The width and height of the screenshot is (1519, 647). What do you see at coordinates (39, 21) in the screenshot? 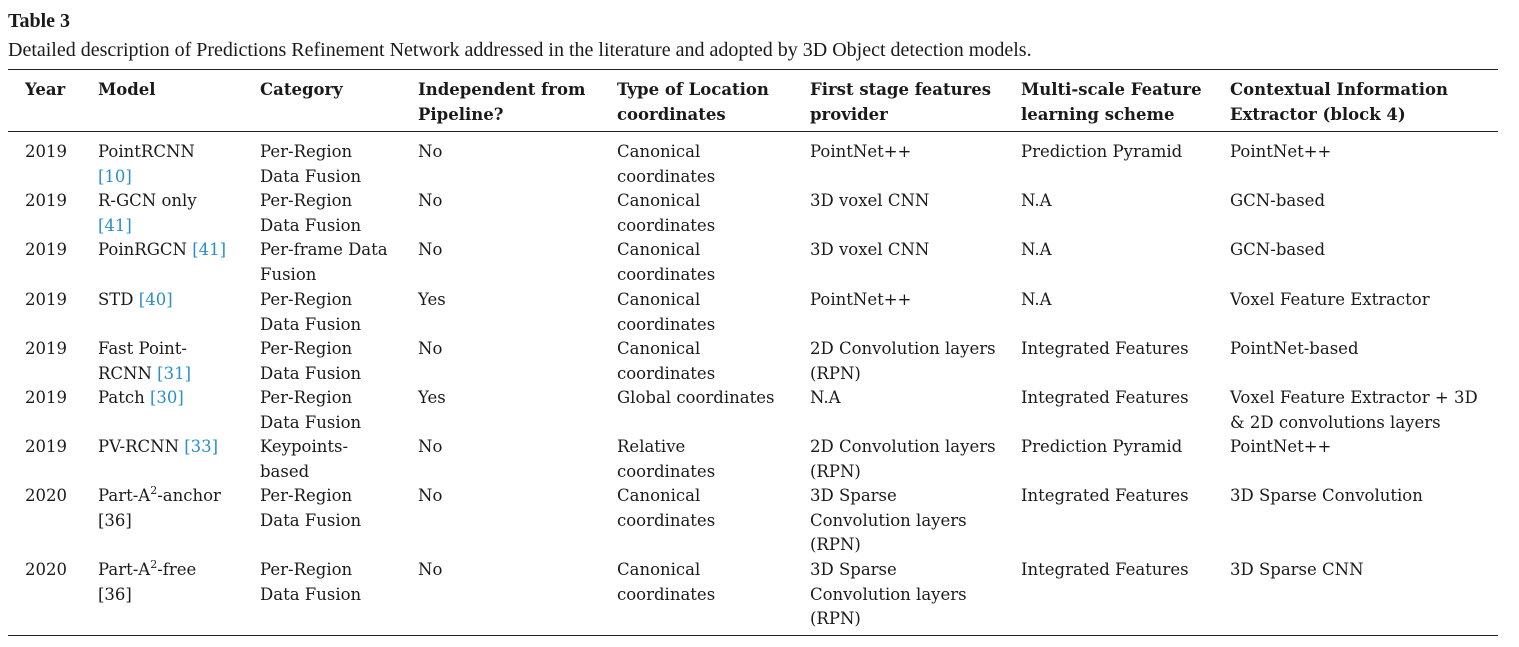
I see `table-label: Table 3` at bounding box center [39, 21].